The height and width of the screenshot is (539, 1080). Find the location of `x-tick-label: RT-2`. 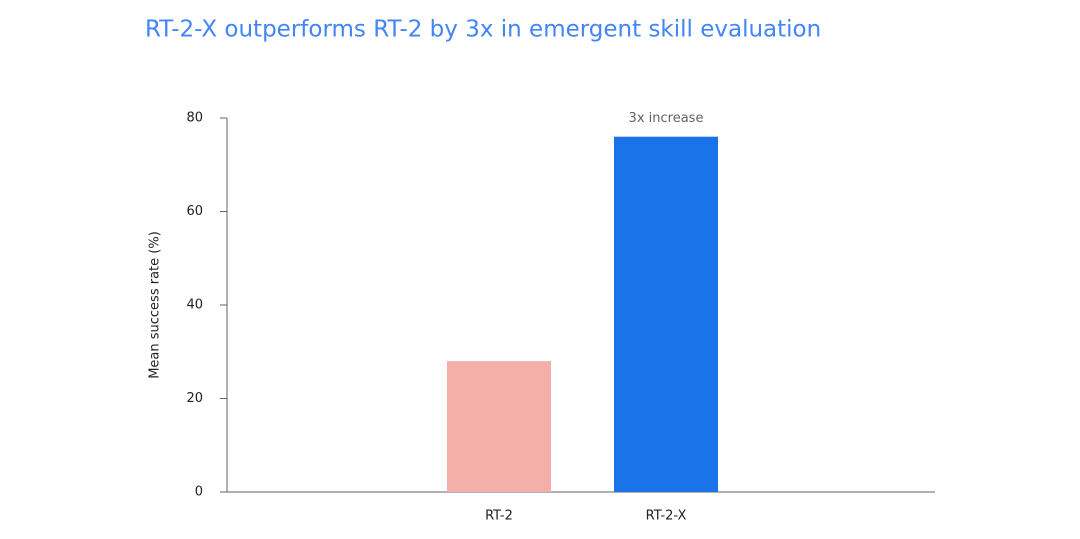

x-tick-label: RT-2 is located at coordinates (499, 516).